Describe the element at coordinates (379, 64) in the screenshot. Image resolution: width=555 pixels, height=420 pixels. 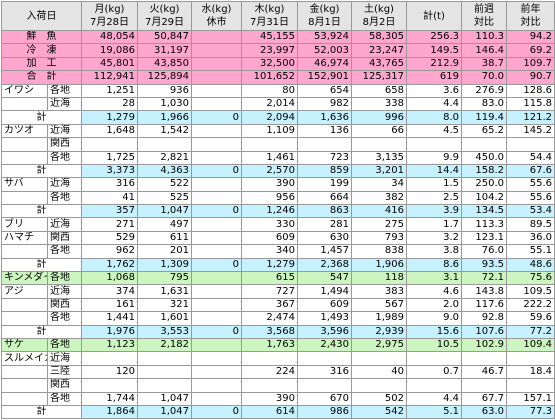
I see `value-cell: 43,765` at that location.